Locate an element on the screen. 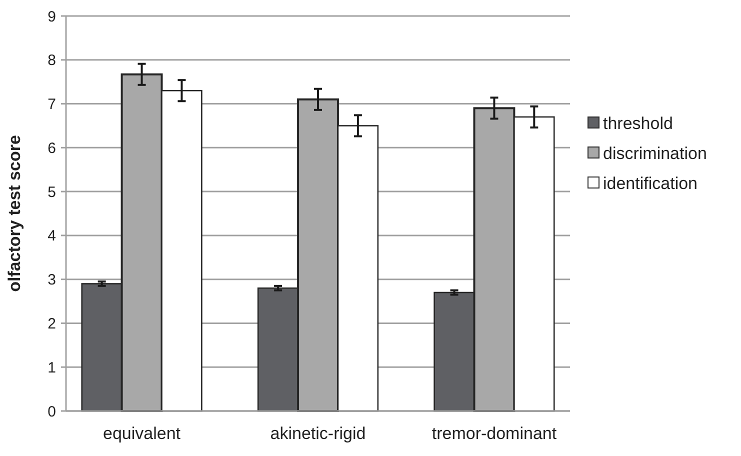 The image size is (741, 456). x-tick-label: tremor-dominant is located at coordinates (494, 433).